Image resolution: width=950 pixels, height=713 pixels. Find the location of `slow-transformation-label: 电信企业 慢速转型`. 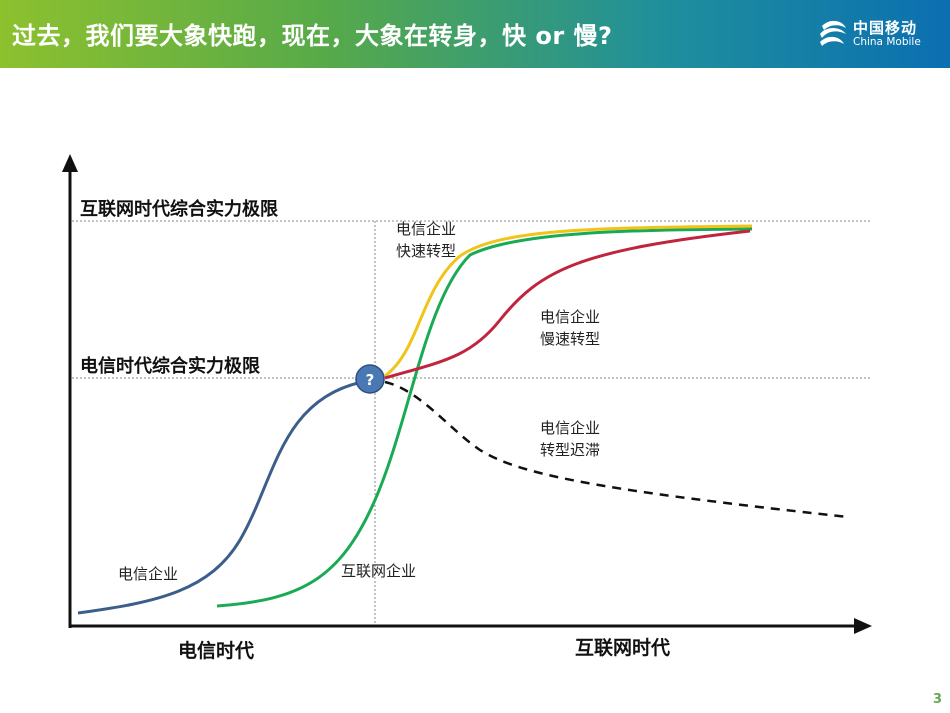

slow-transformation-label: 电信企业 慢速转型 is located at coordinates (570, 328).